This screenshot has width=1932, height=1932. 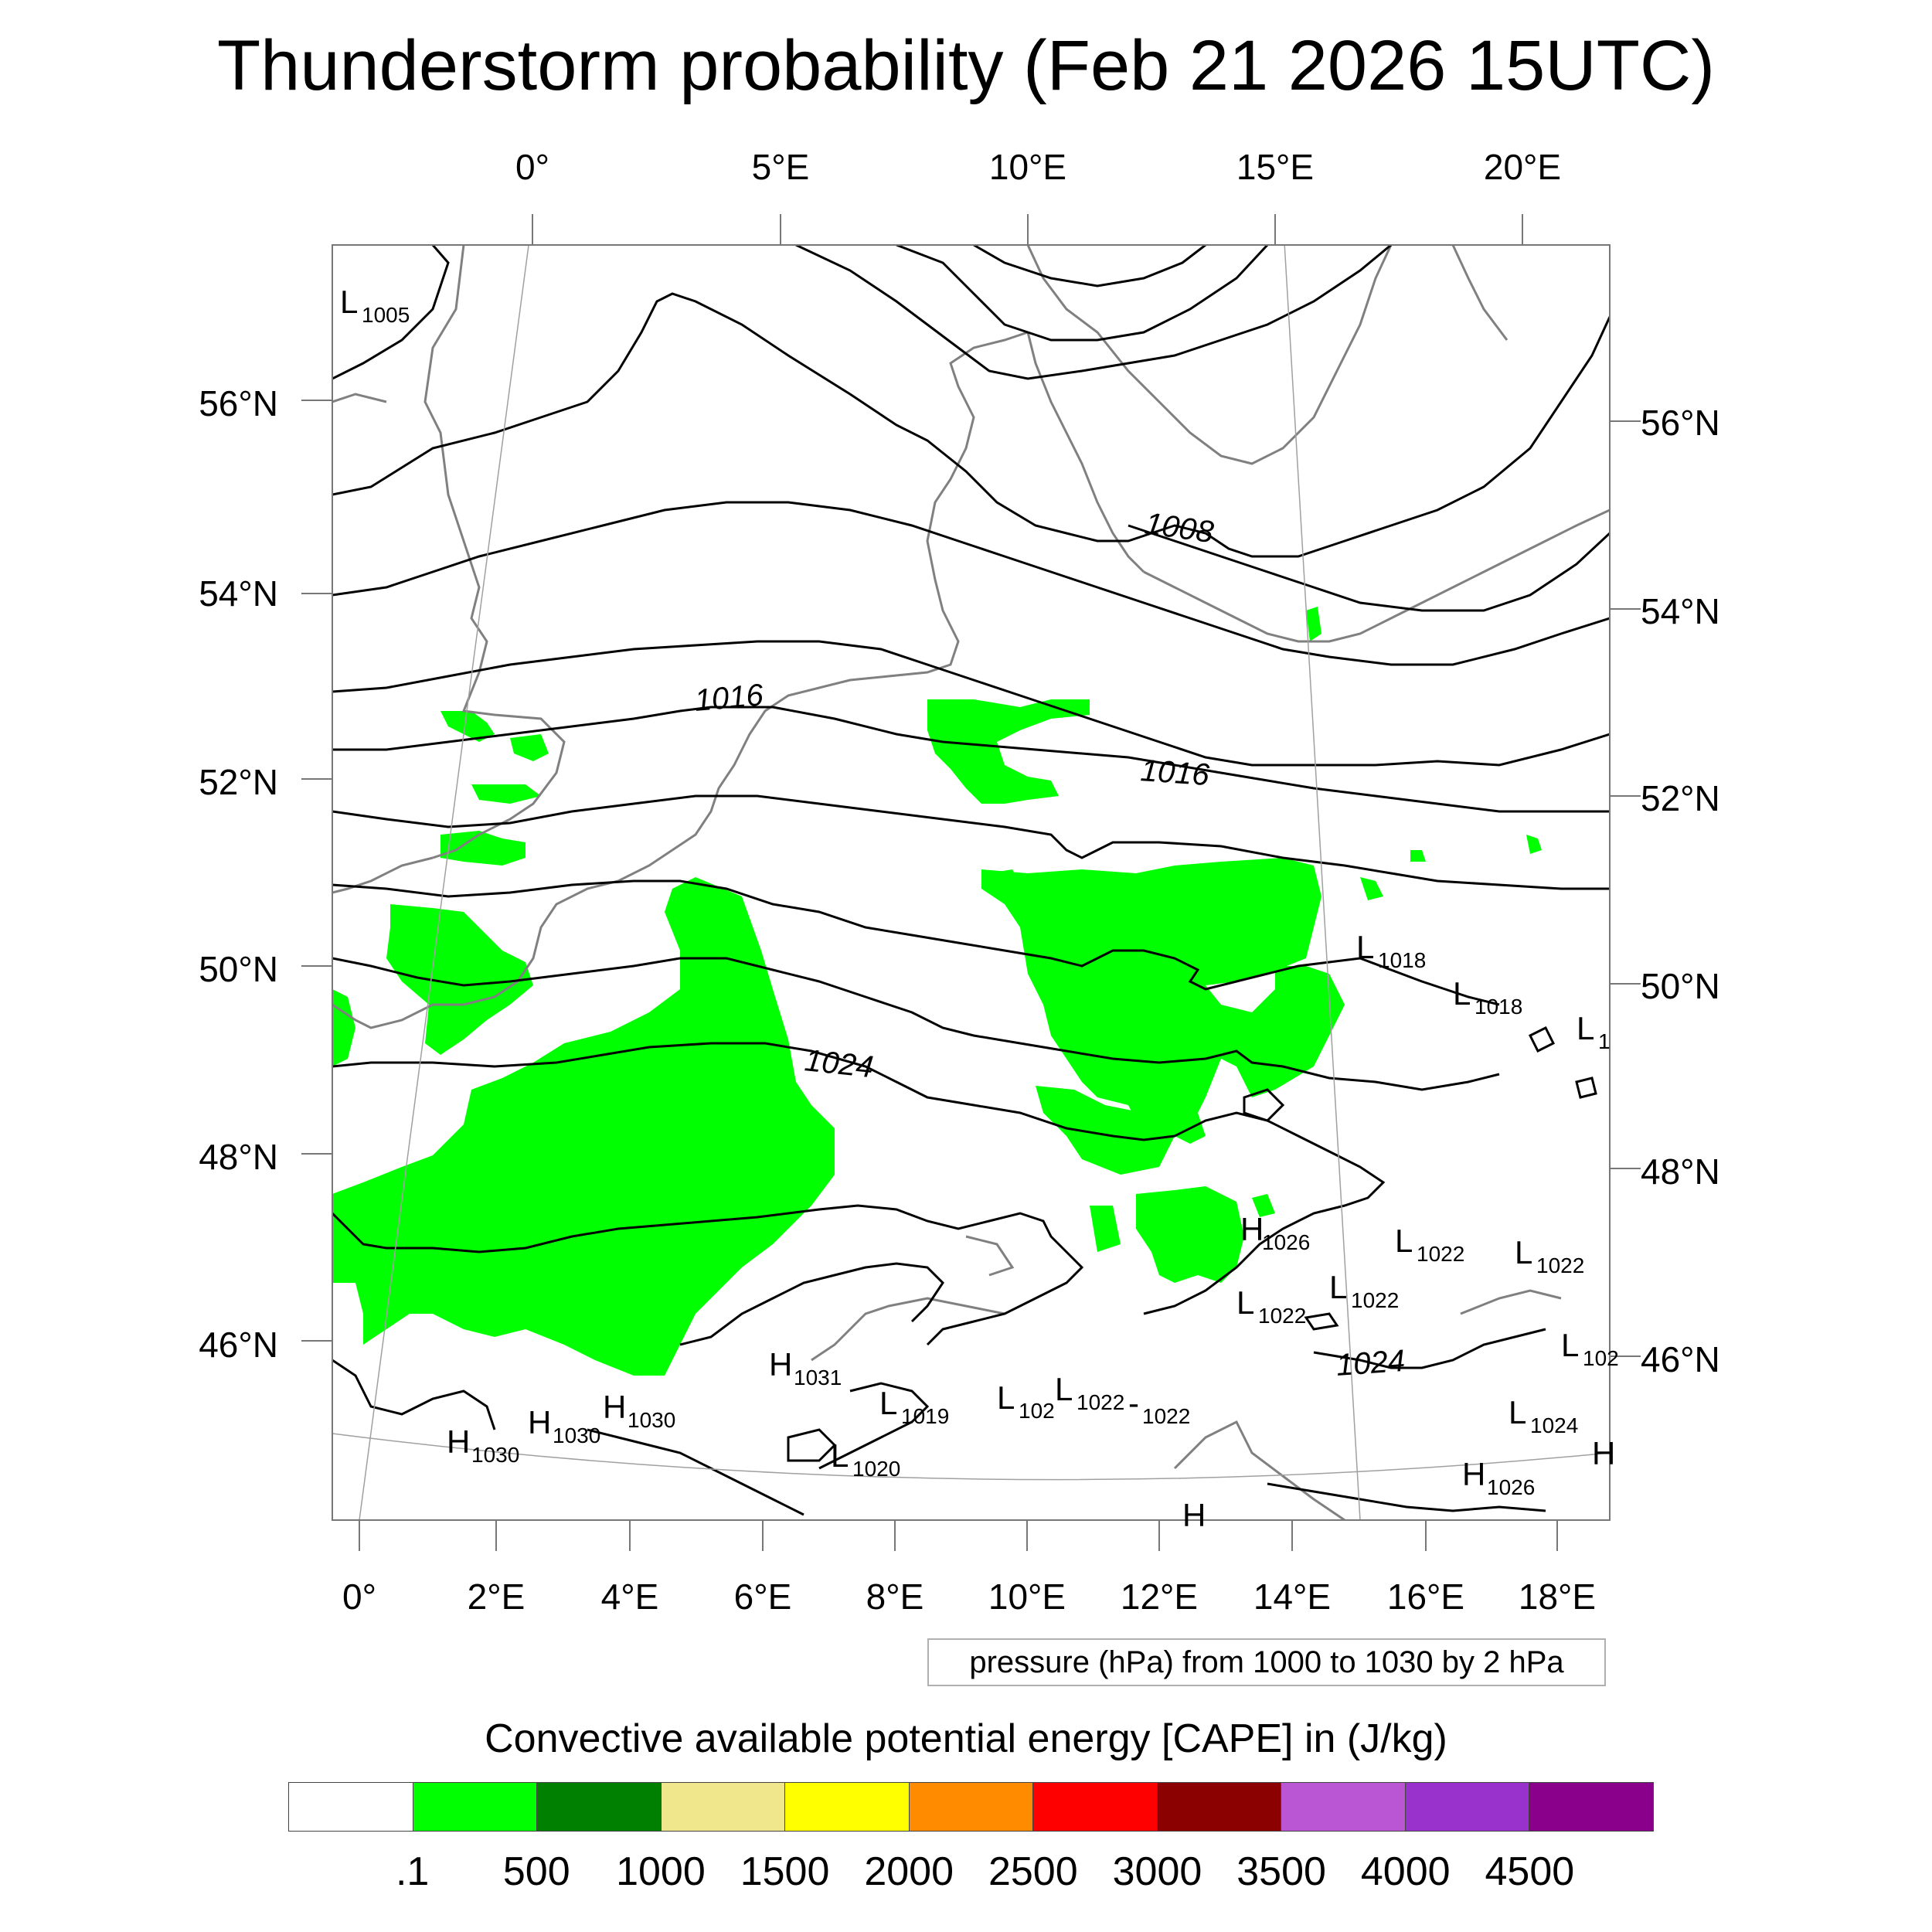 I want to click on isobar-1008-north, so click(x=971, y=425).